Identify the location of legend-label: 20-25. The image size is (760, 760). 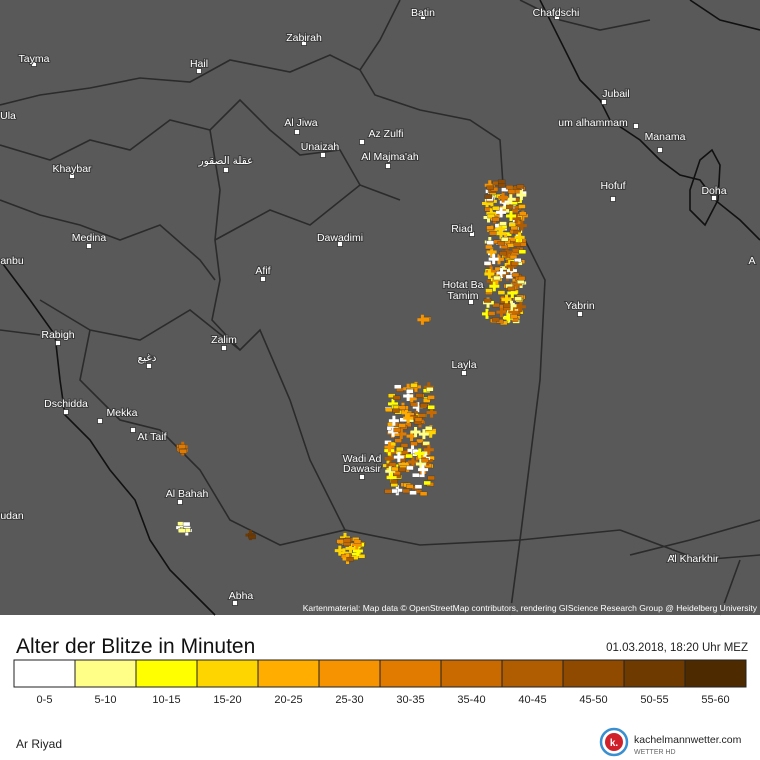
(288, 700).